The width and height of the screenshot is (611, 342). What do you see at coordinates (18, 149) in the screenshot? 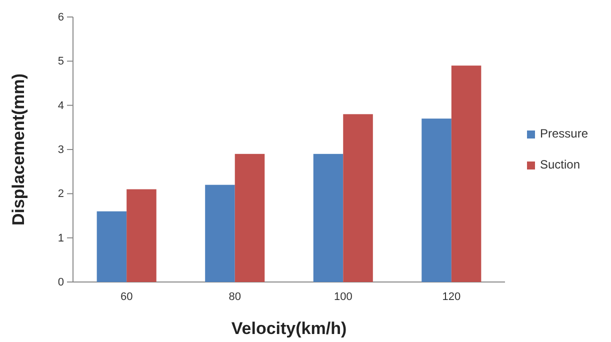
I see `y-axis-title: Displacement(mm)` at bounding box center [18, 149].